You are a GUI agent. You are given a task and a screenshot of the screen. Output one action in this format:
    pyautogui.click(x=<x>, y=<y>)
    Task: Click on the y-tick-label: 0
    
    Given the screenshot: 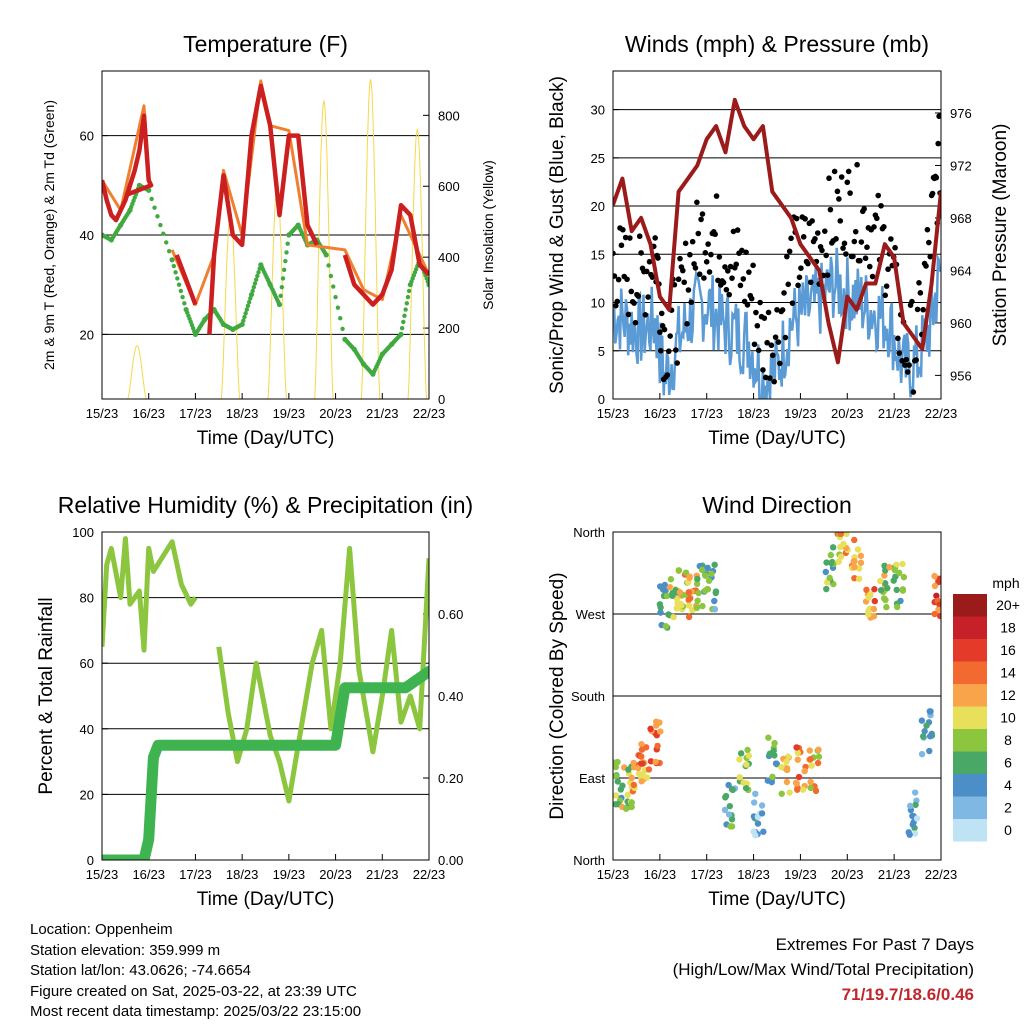 What is the action you would take?
    pyautogui.click(x=601, y=399)
    